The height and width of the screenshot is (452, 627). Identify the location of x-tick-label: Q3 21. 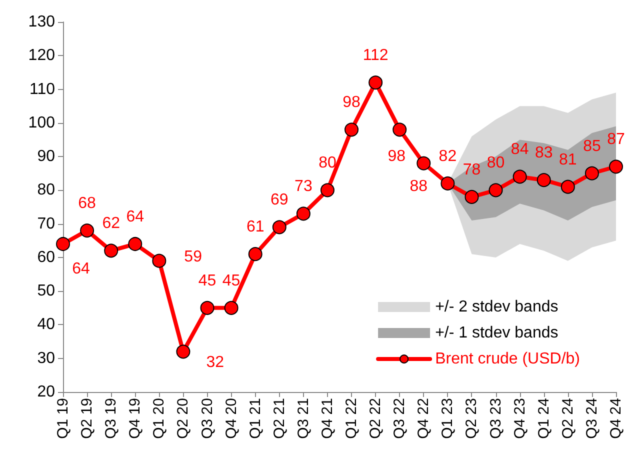
(303, 418).